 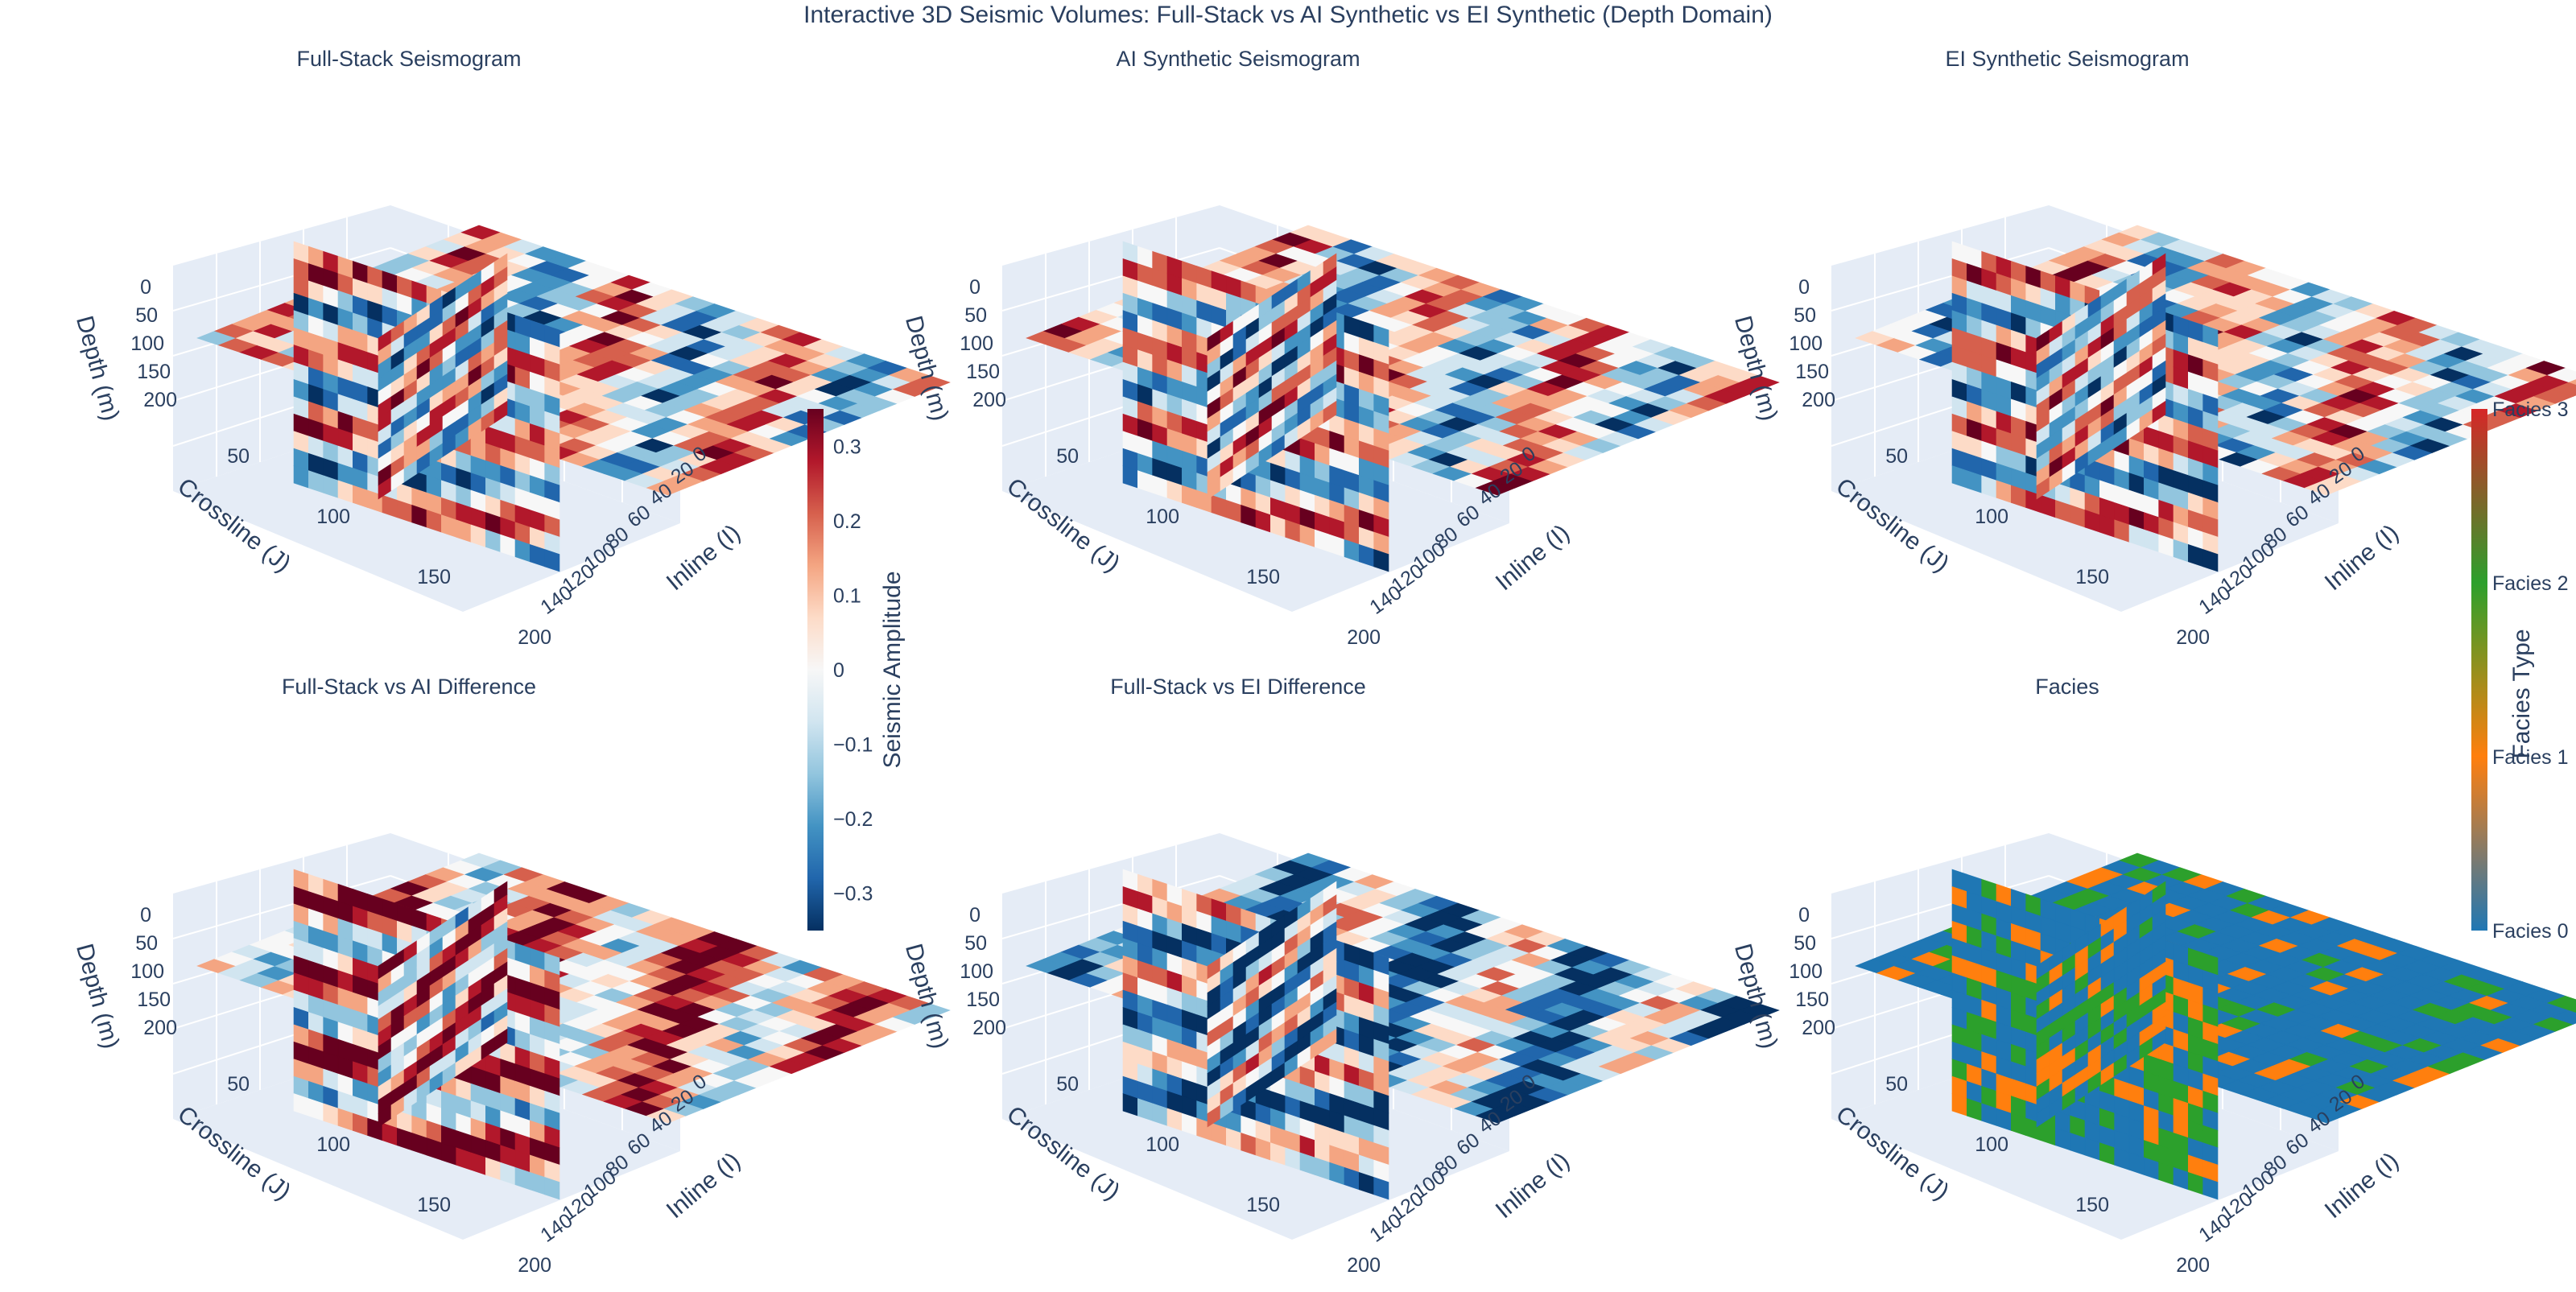 What do you see at coordinates (856, 670) in the screenshot?
I see `seismic-colorbar: 0.3 0.2 0.1 0 −0.1 −0.2 −0.3 Seismic Amplitude` at bounding box center [856, 670].